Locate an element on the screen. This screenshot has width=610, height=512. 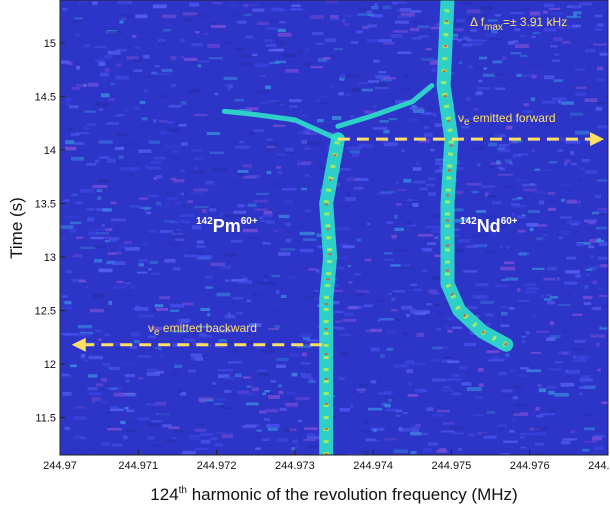
y-tick-label: 13 is located at coordinates (50, 258).